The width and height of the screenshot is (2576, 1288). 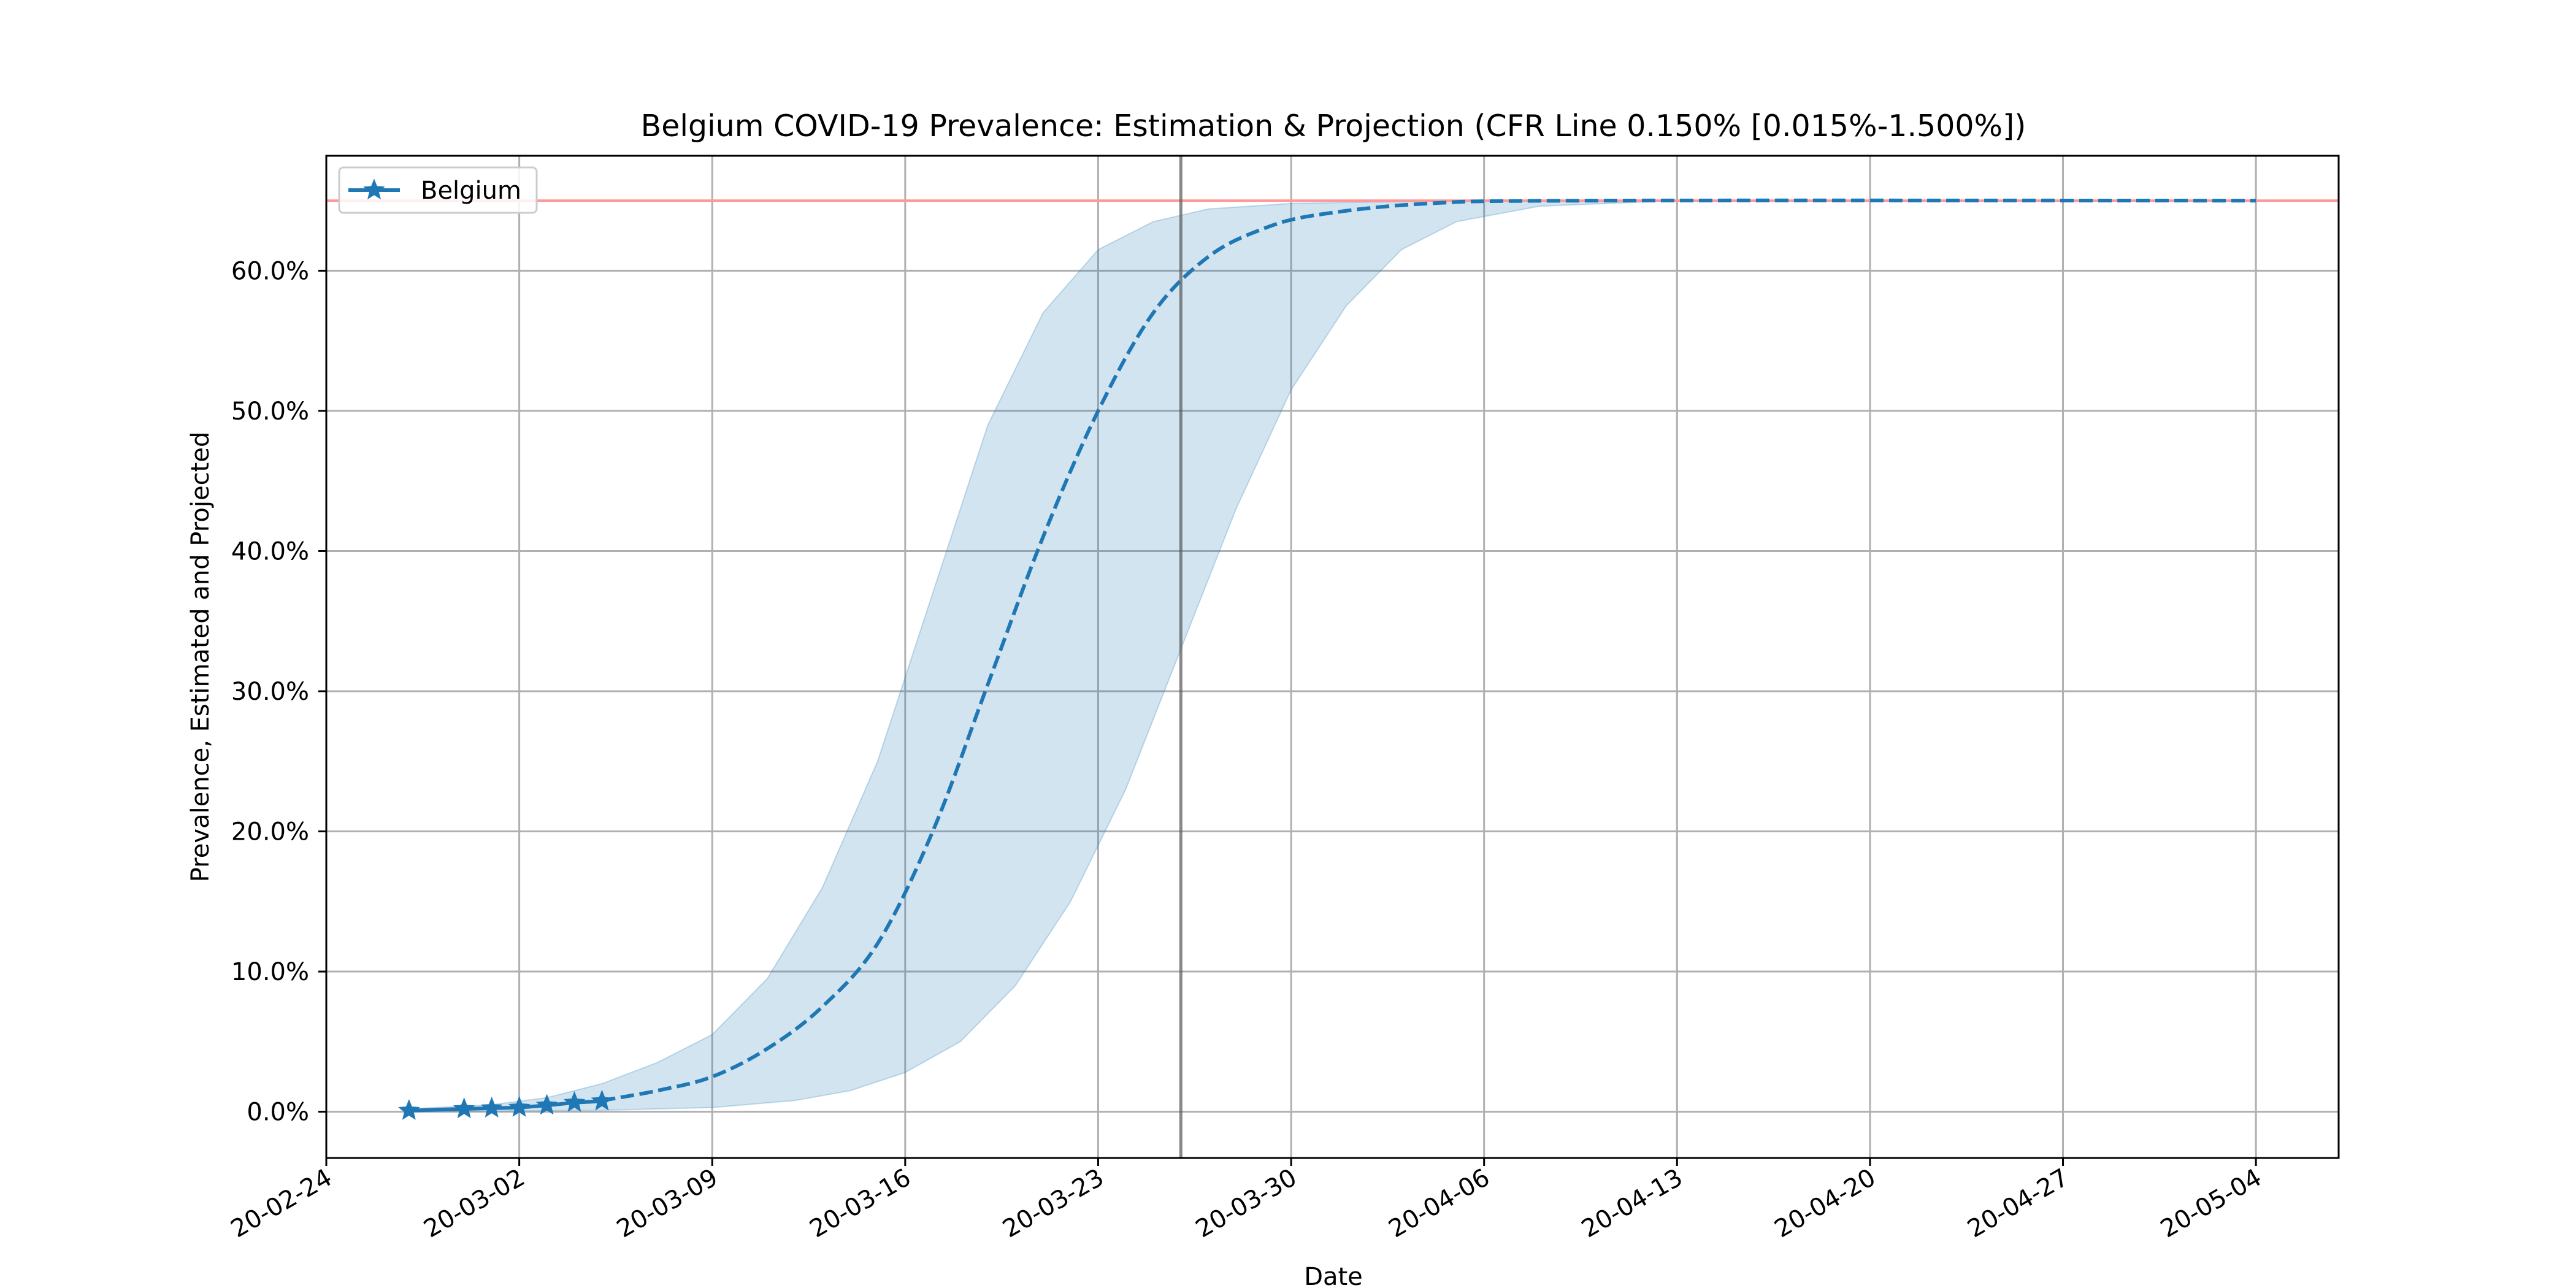 I want to click on legend-label-belgium: Belgium, so click(x=471, y=191).